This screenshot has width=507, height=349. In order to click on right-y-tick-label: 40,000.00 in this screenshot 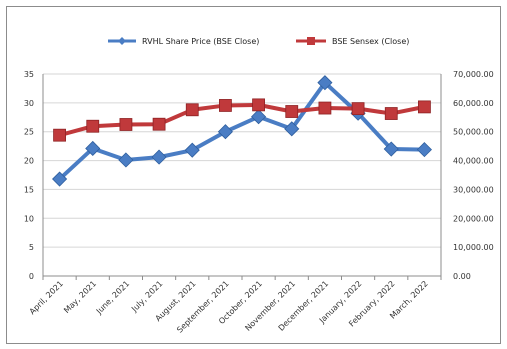, I will do `click(473, 161)`.